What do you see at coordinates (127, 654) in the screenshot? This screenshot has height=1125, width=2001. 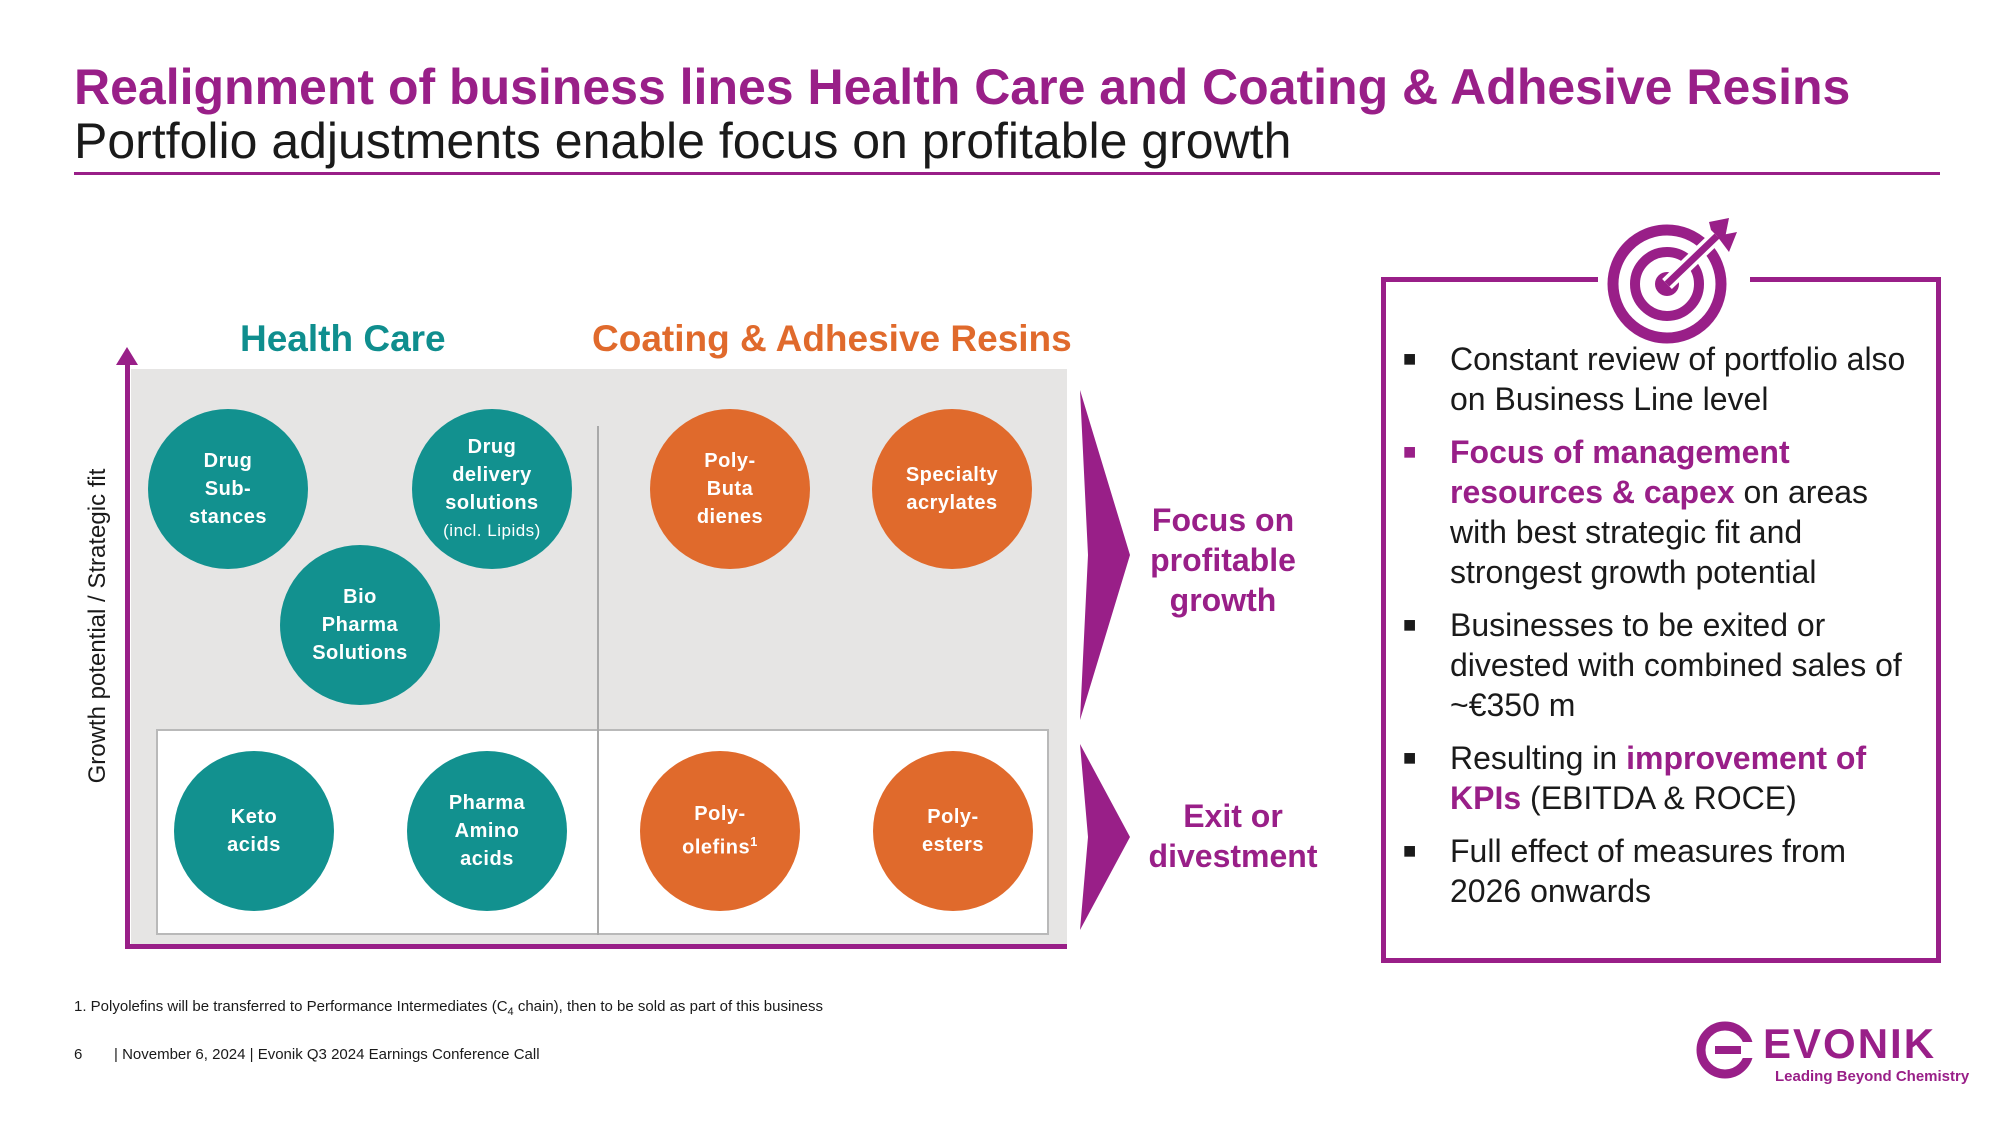 I see `y-axis` at bounding box center [127, 654].